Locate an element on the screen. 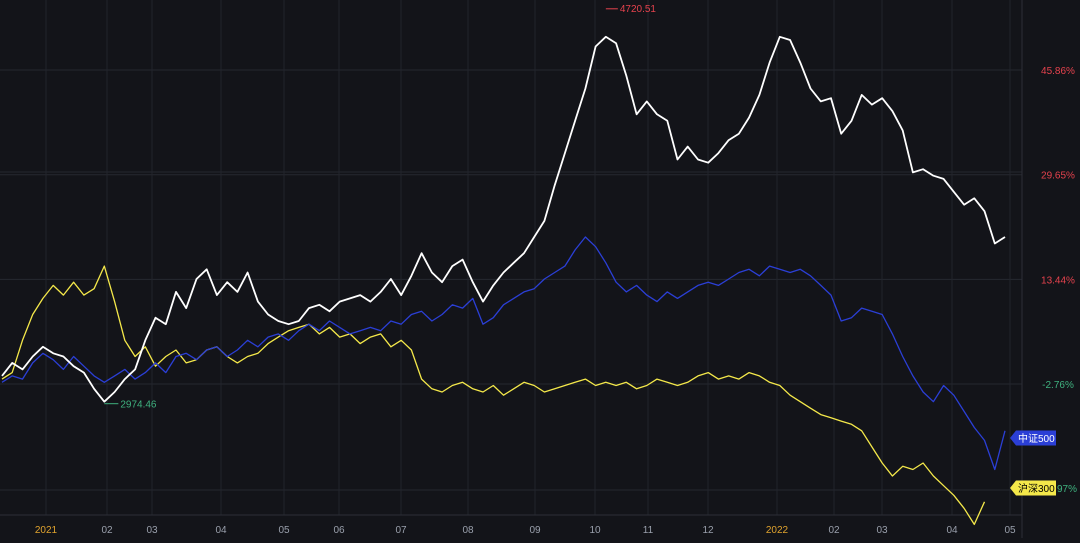 The width and height of the screenshot is (1080, 543). x-tick-label: 09 is located at coordinates (535, 530).